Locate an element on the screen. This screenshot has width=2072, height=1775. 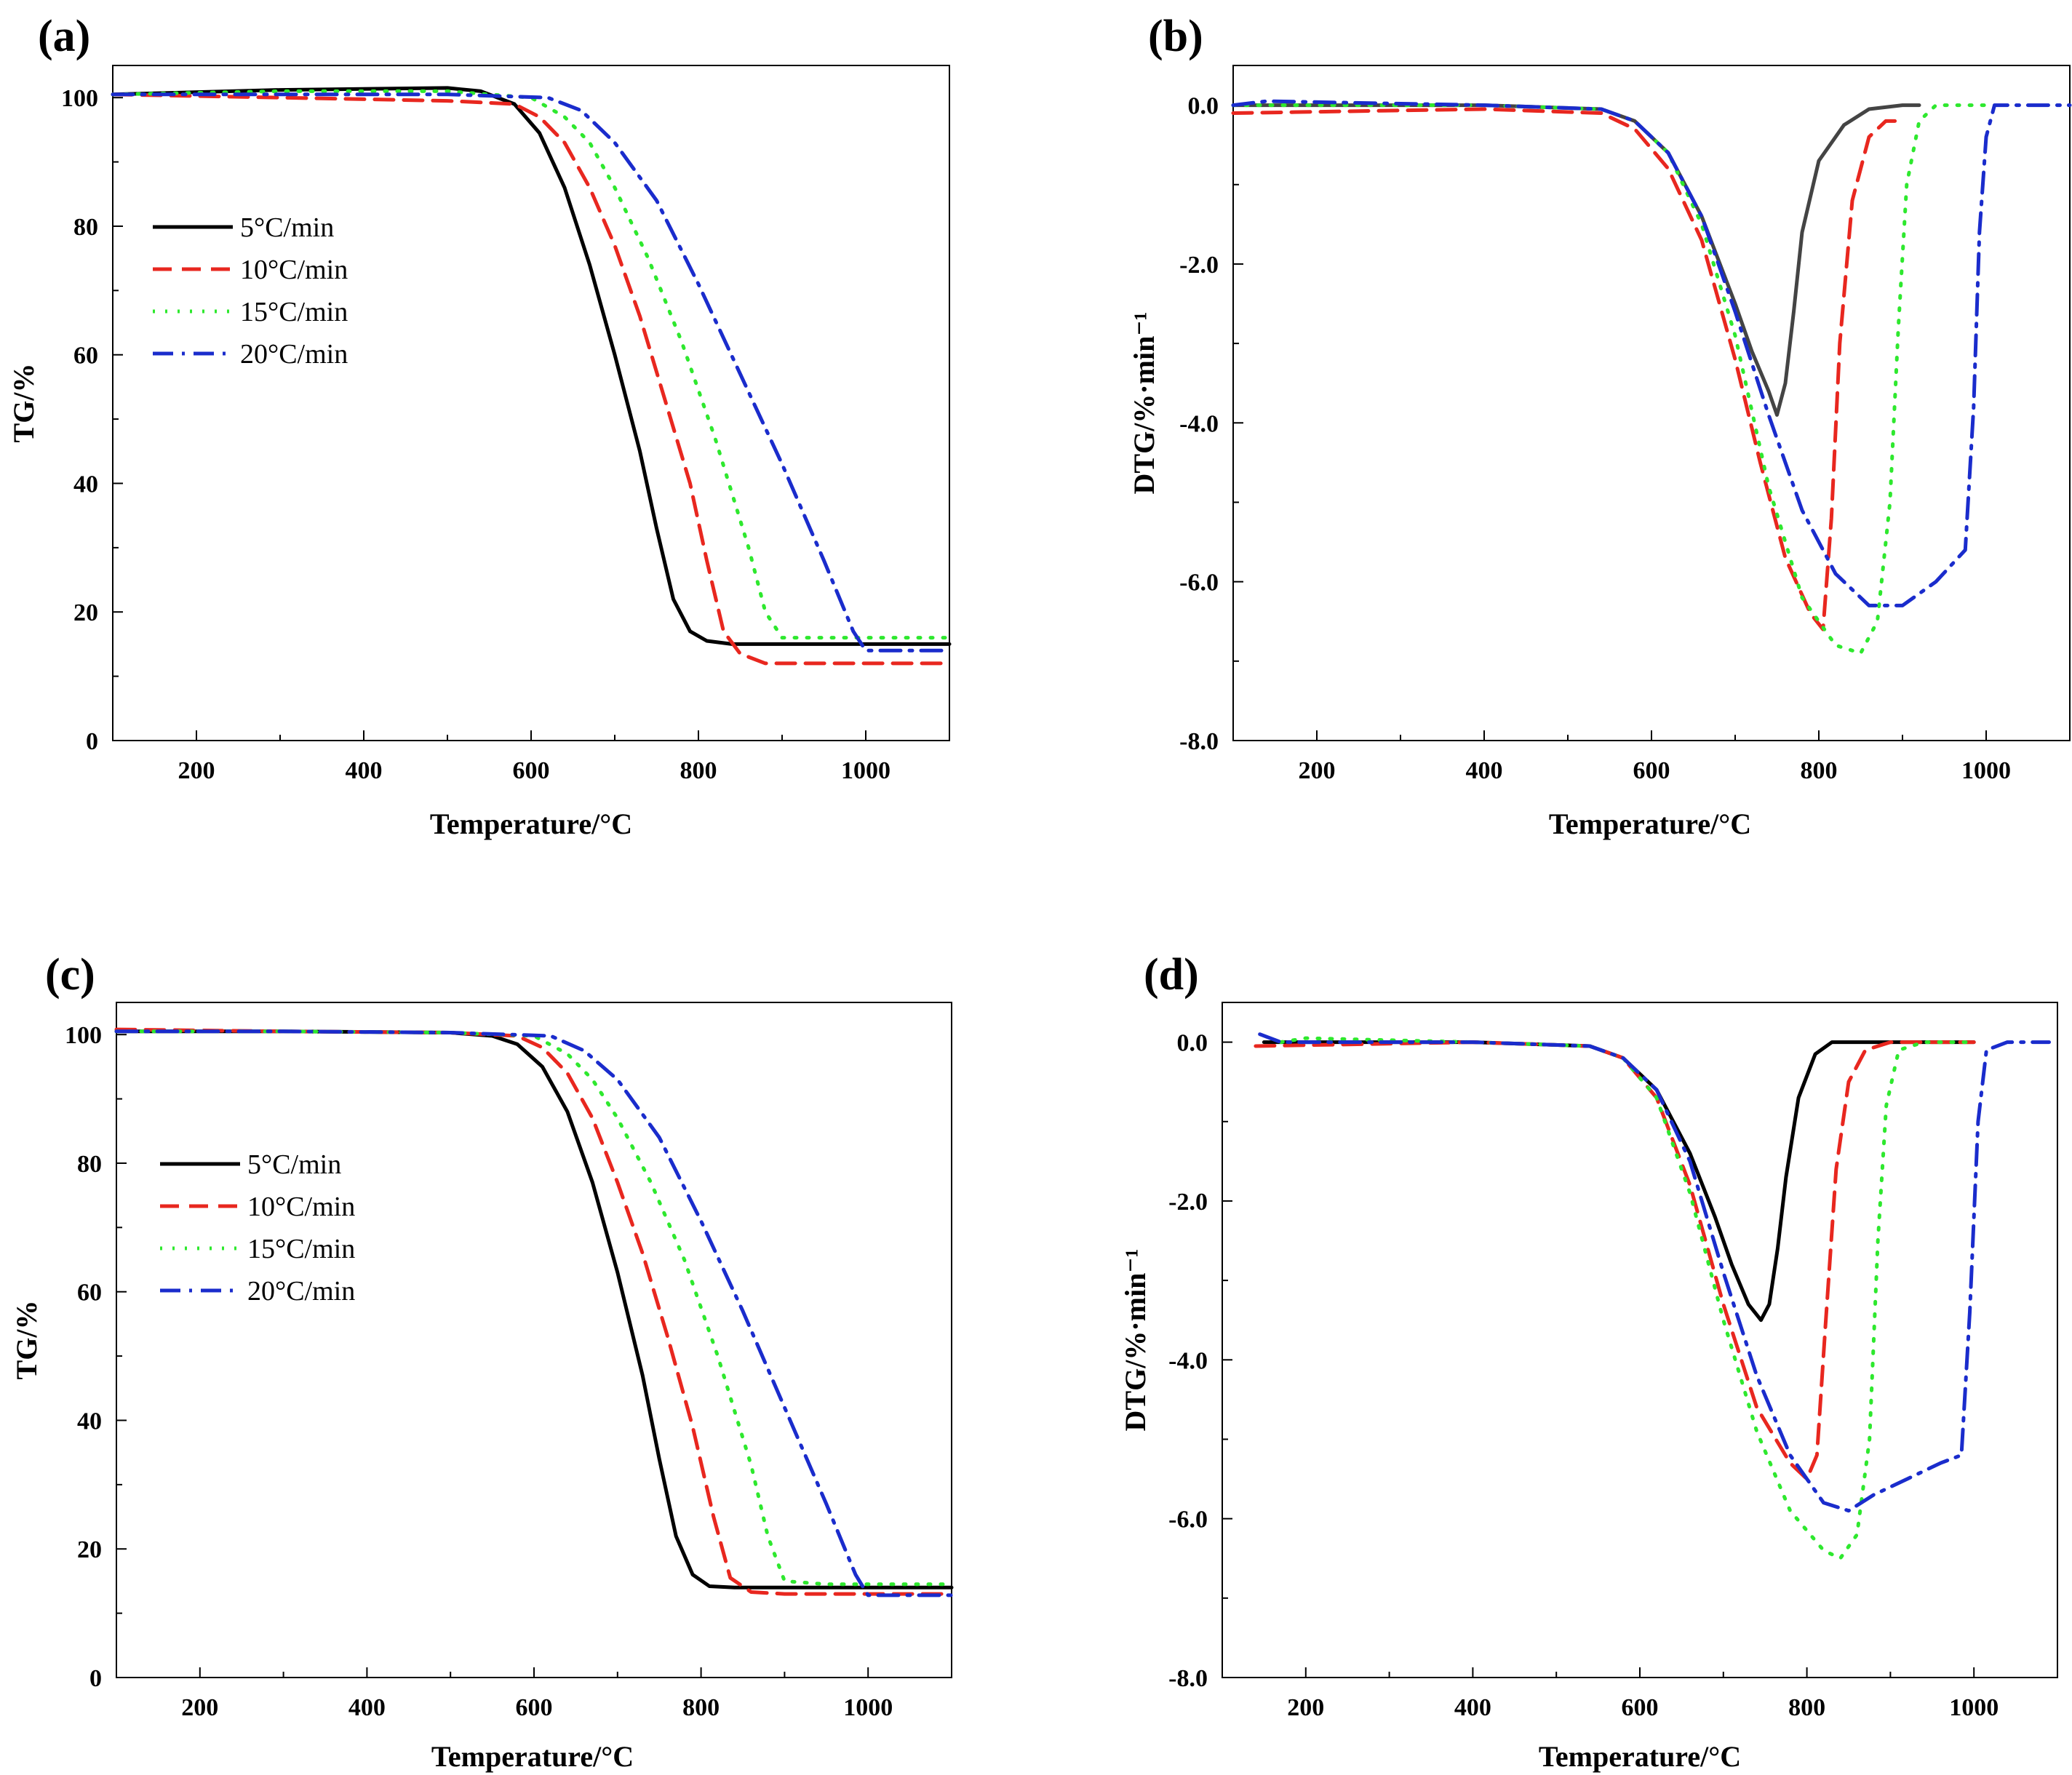
panel-label: (d) is located at coordinates (1171, 975).